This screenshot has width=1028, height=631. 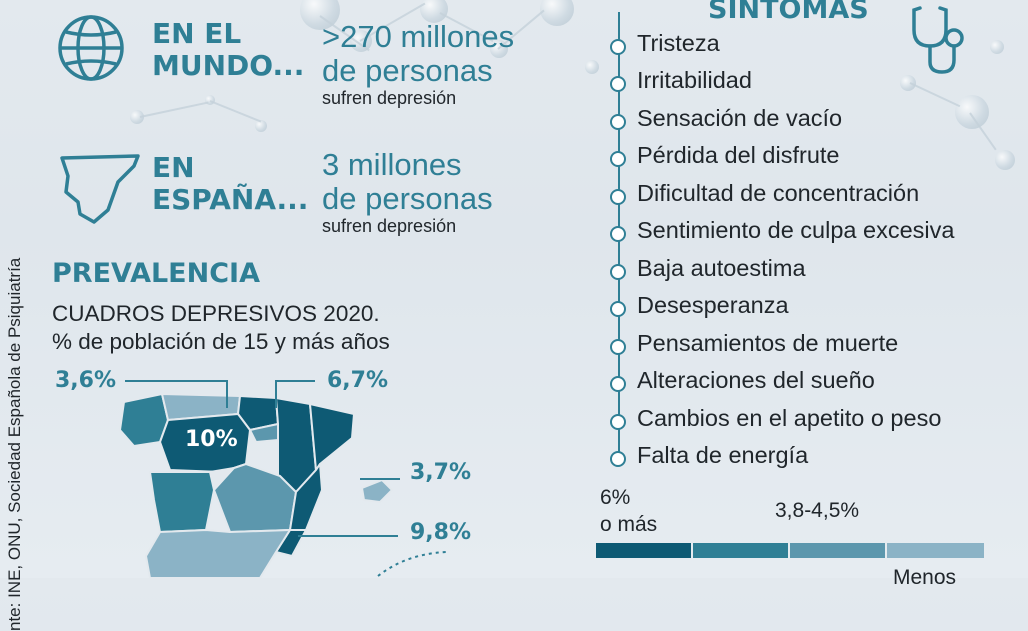 I want to click on world-stat-sub: sufren depresión, so click(x=389, y=98).